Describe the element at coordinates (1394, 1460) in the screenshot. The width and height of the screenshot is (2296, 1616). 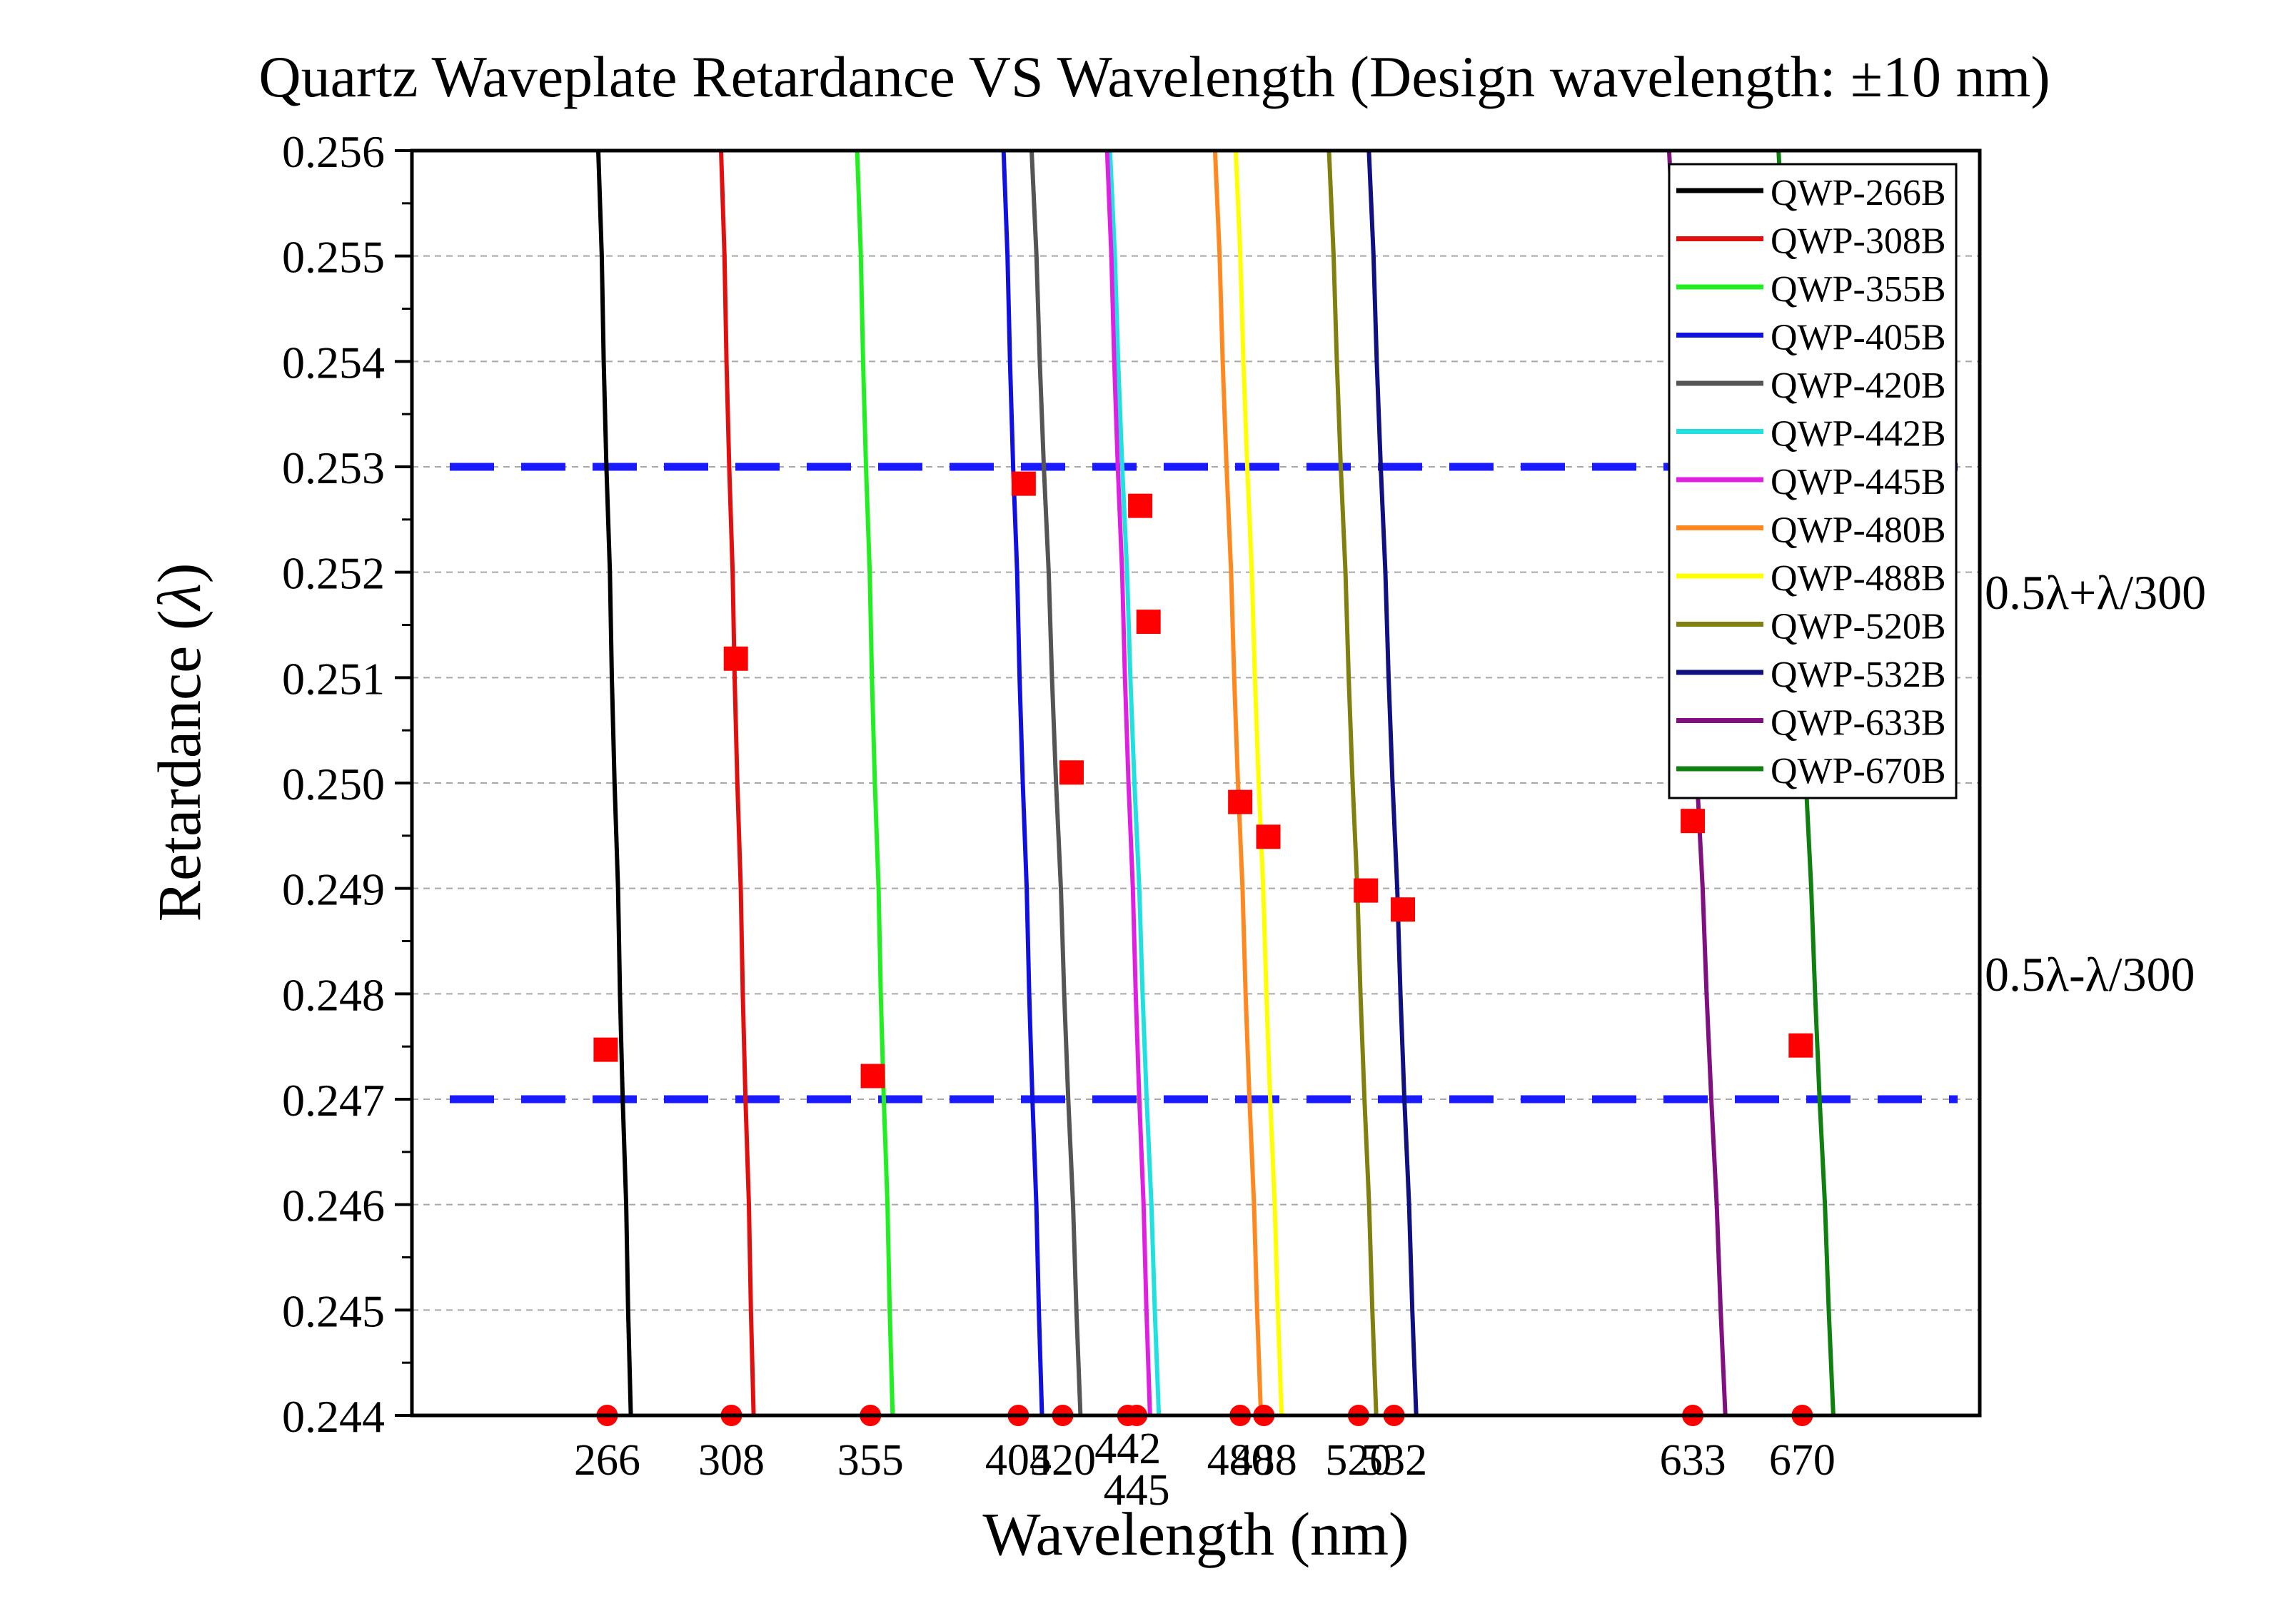
I see `x-tick-label: 532` at that location.